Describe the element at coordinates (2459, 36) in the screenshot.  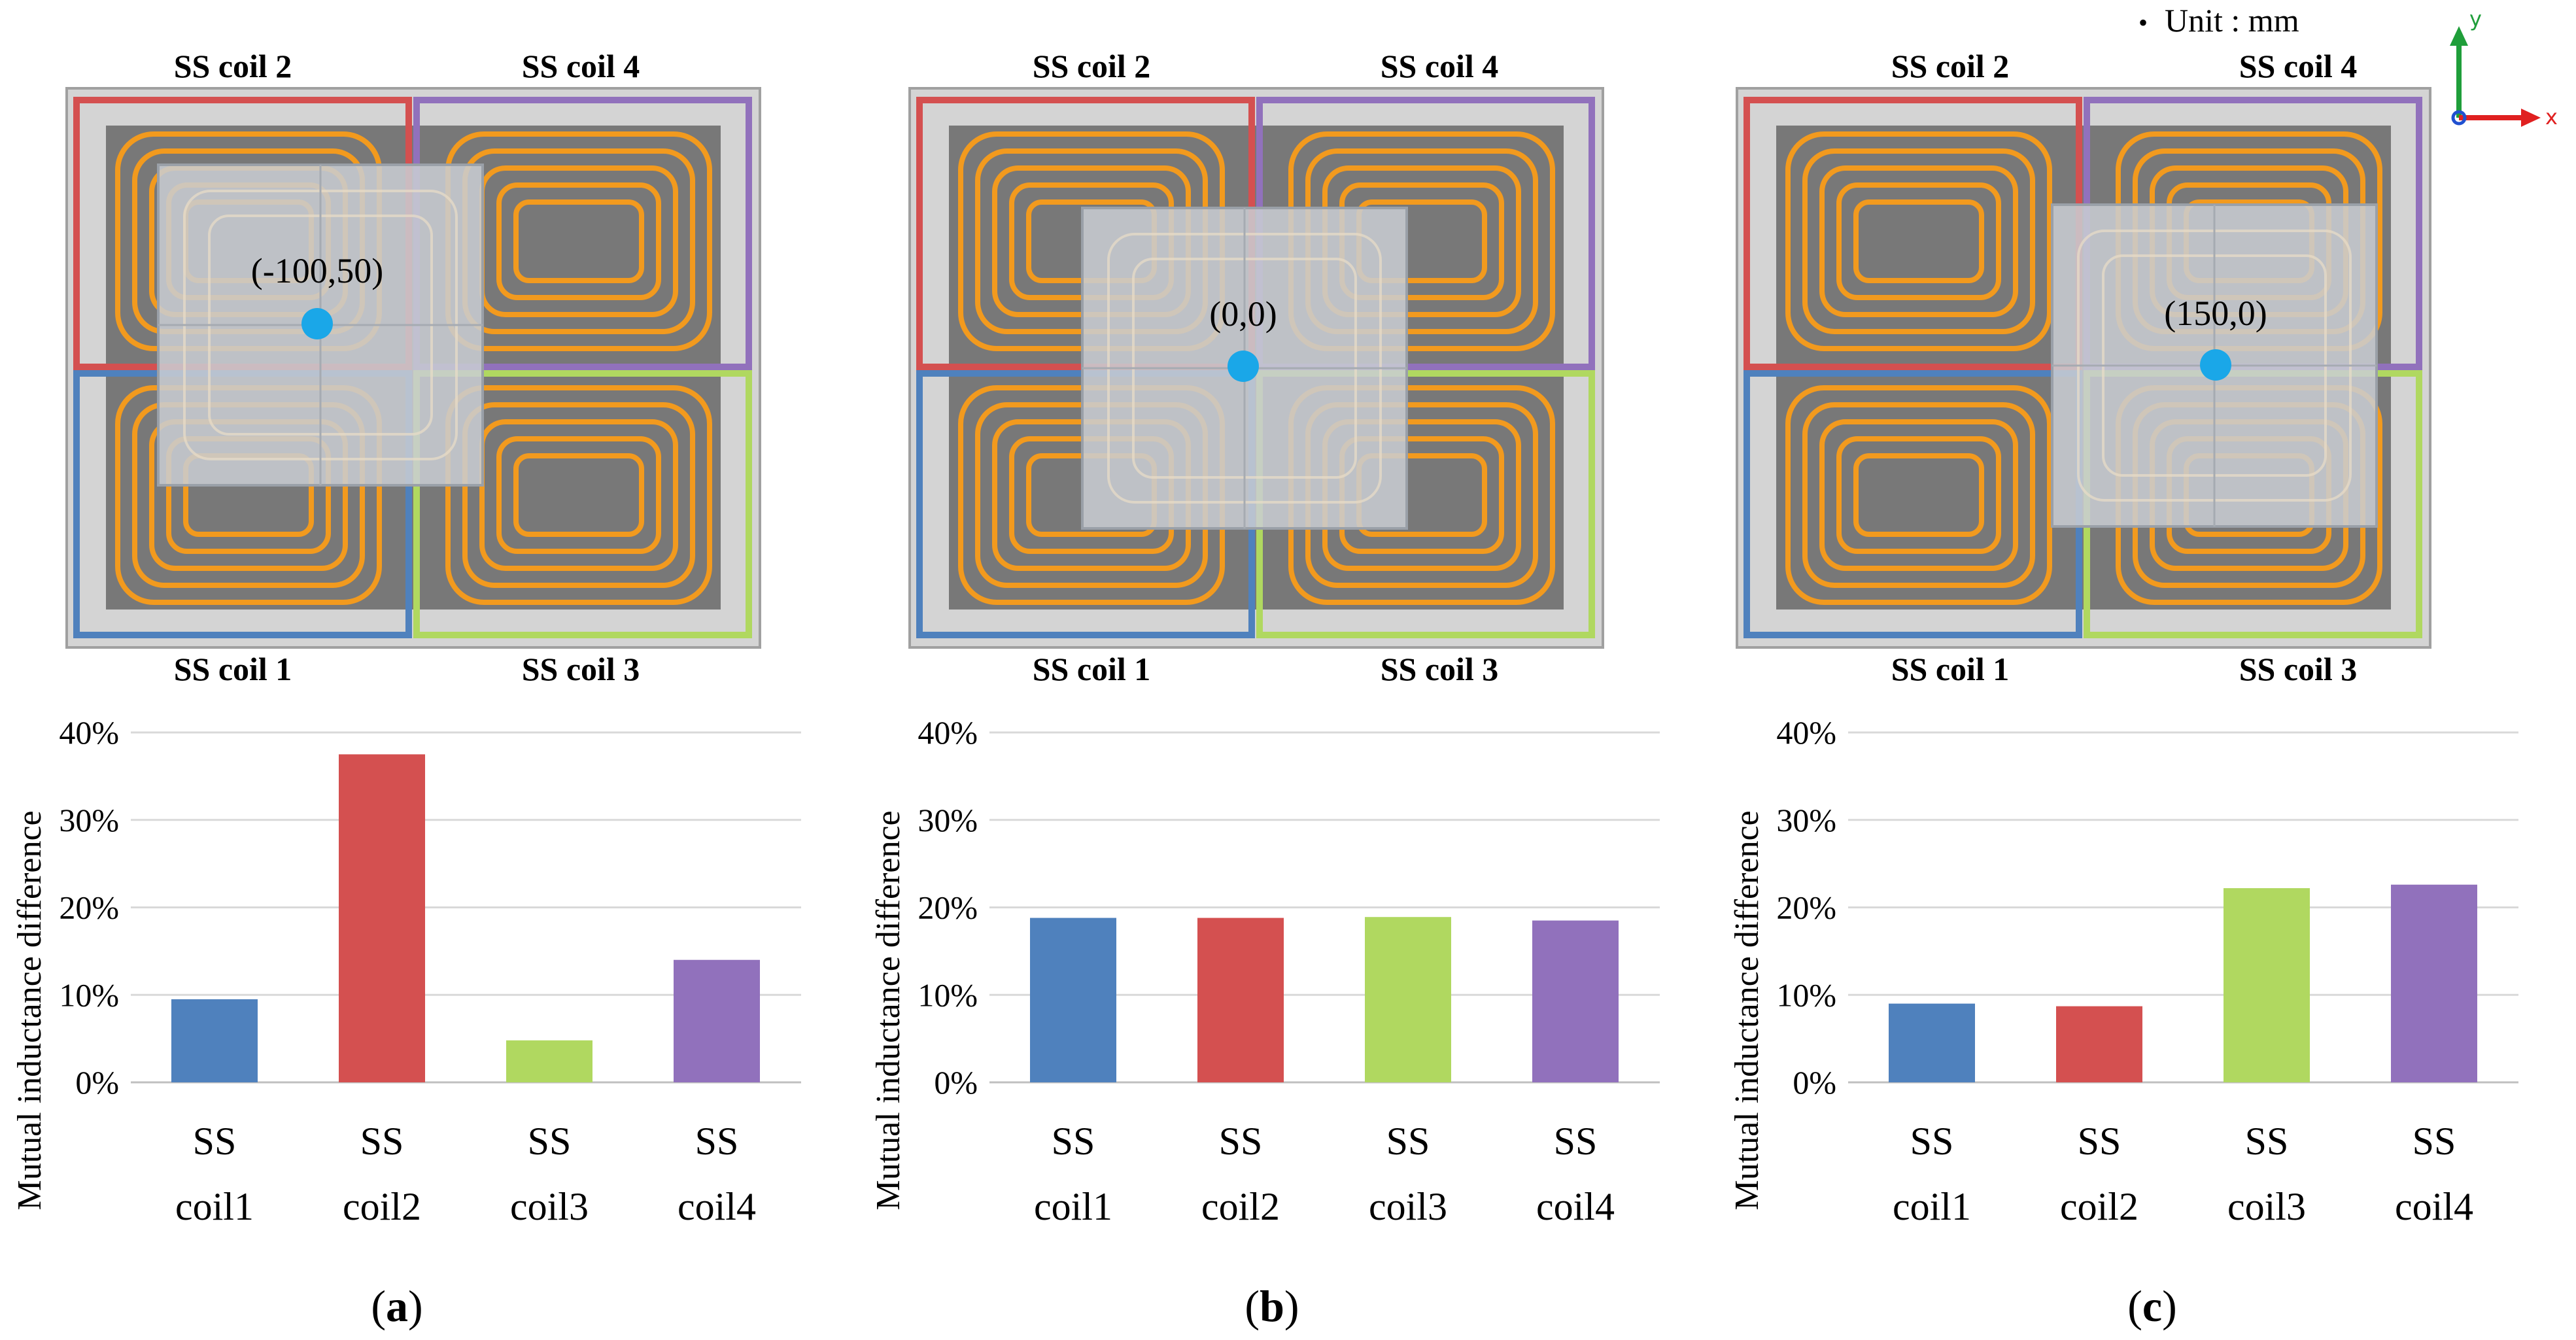
I see `y-axis-arrowhead` at that location.